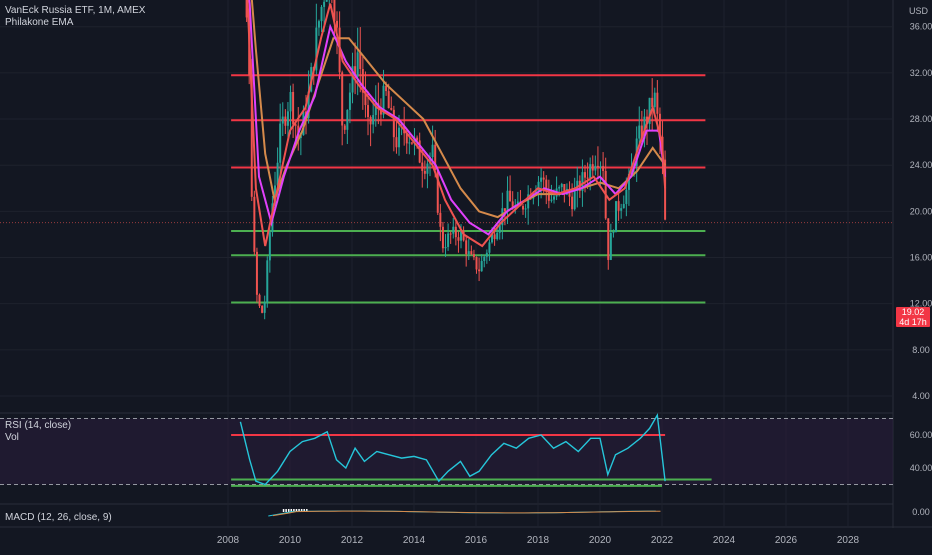 The height and width of the screenshot is (555, 932). What do you see at coordinates (786, 540) in the screenshot?
I see `x-tick-label: 2026` at bounding box center [786, 540].